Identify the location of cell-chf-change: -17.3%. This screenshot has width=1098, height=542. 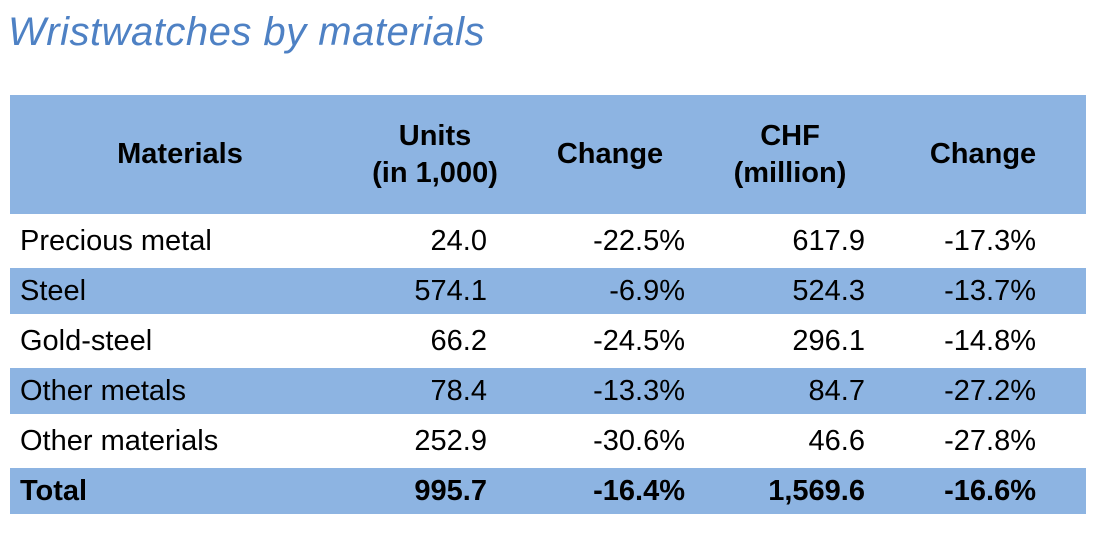
(990, 240).